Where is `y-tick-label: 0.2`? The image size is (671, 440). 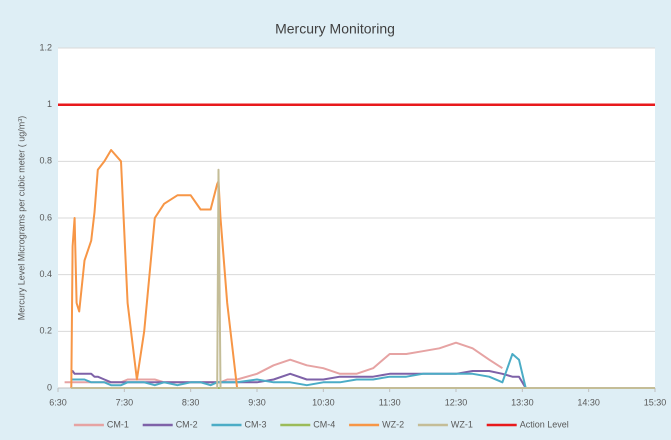
y-tick-label: 0.2 is located at coordinates (45, 331).